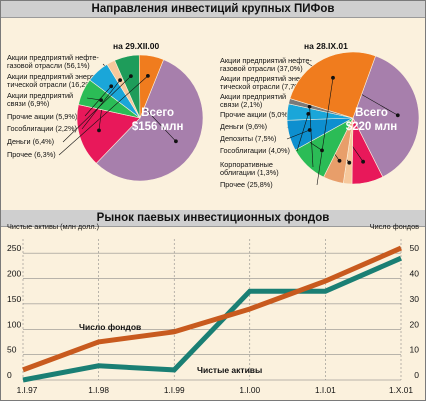 Image resolution: width=426 pixels, height=401 pixels. Describe the element at coordinates (249, 390) in the screenshot. I see `xtick-3: 1.I.00` at that location.